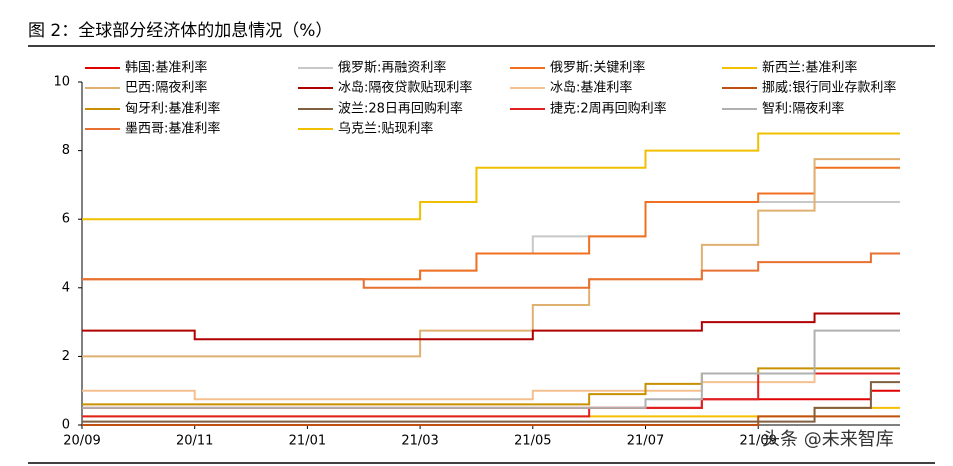 This screenshot has height=466, width=953. I want to click on legend-label: 俄罗斯:关键利率, so click(597, 68).